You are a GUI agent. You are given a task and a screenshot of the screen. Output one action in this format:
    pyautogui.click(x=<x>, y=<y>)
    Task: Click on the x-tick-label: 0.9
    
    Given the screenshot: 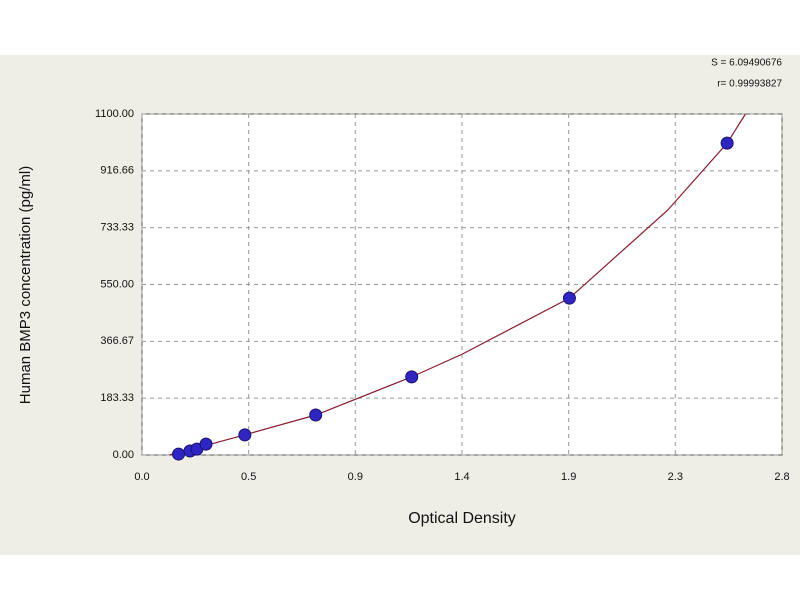 What is the action you would take?
    pyautogui.click(x=355, y=477)
    